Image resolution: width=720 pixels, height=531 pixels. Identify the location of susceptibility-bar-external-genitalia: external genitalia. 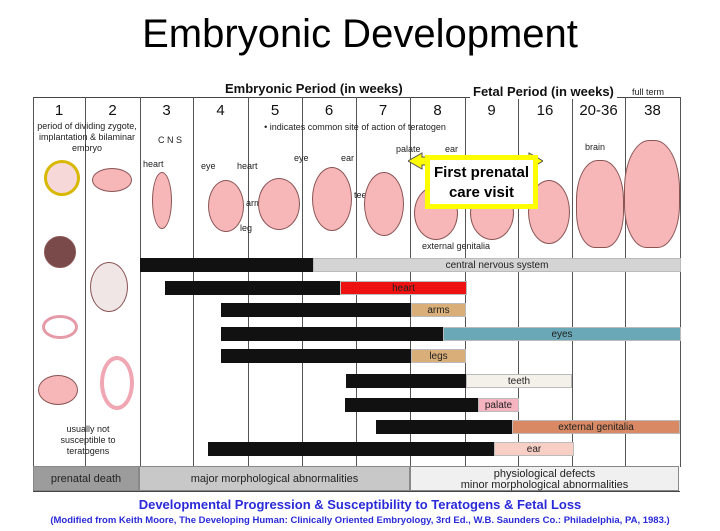
(528, 427).